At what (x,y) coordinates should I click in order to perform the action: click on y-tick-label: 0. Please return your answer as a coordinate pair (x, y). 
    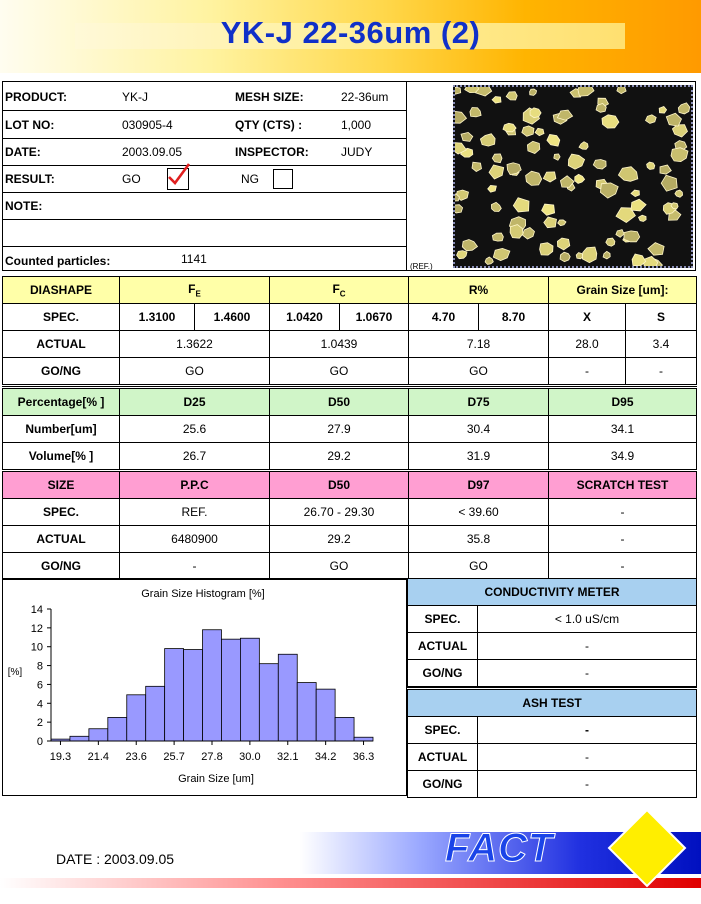
    Looking at the image, I should click on (40, 742).